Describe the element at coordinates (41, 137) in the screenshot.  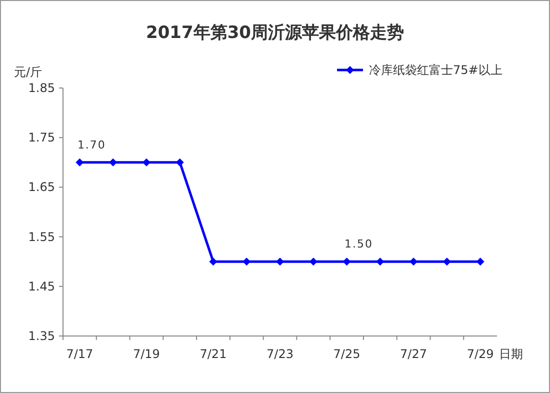
I see `y-tick-label: 1.75` at that location.